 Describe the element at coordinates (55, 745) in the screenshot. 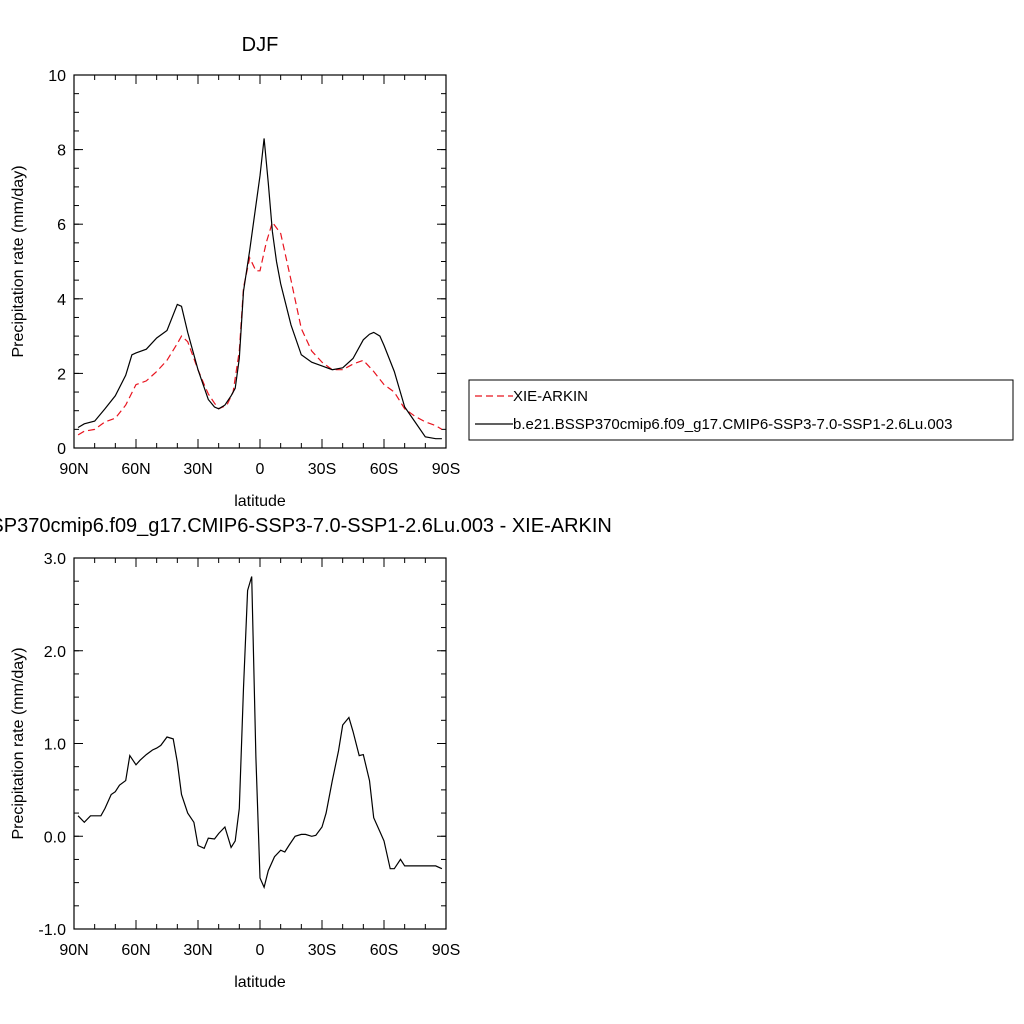

I see `y-tick-label: 1.0` at that location.